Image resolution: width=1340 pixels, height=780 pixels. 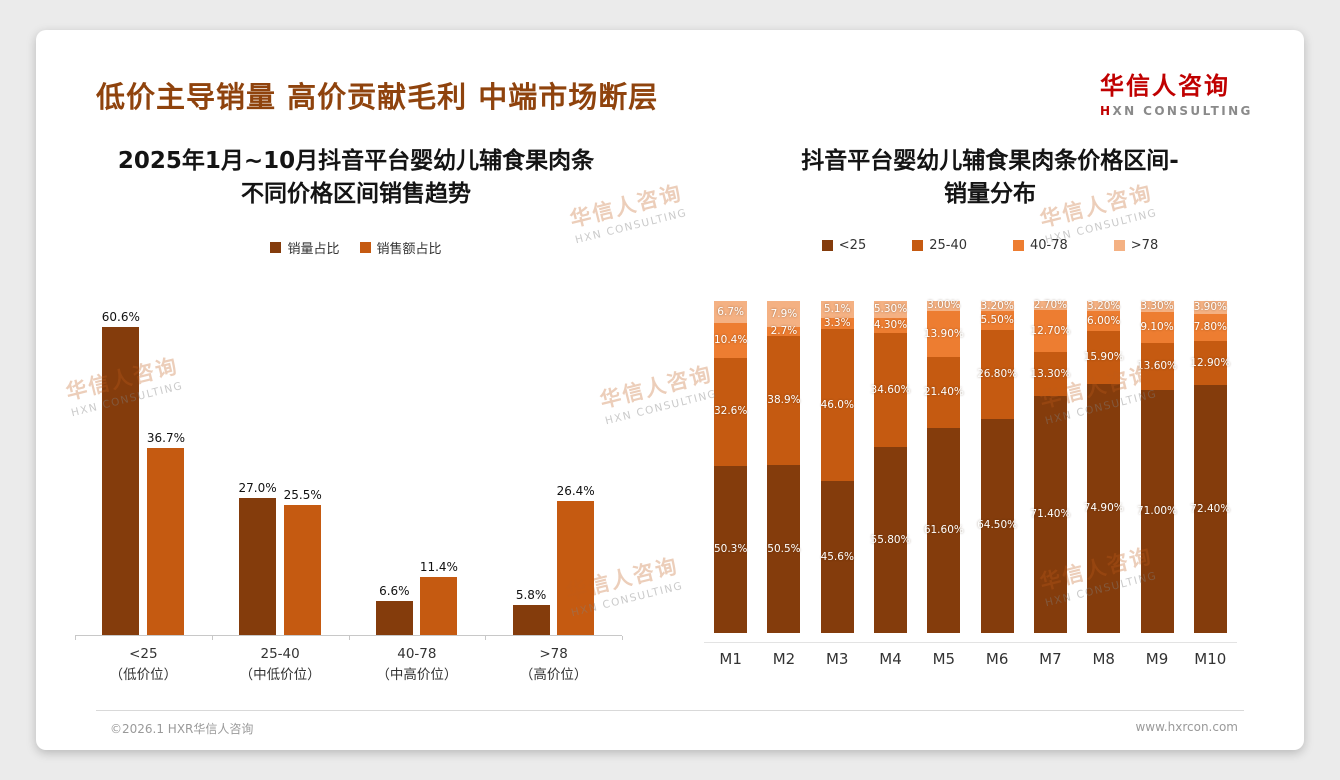 What do you see at coordinates (730, 411) in the screenshot?
I see `stack-segment: 32.6%` at bounding box center [730, 411].